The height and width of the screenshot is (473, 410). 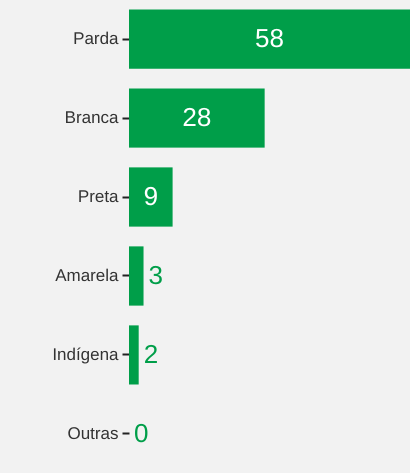 What do you see at coordinates (87, 275) in the screenshot?
I see `y-tick-label: Amarela` at bounding box center [87, 275].